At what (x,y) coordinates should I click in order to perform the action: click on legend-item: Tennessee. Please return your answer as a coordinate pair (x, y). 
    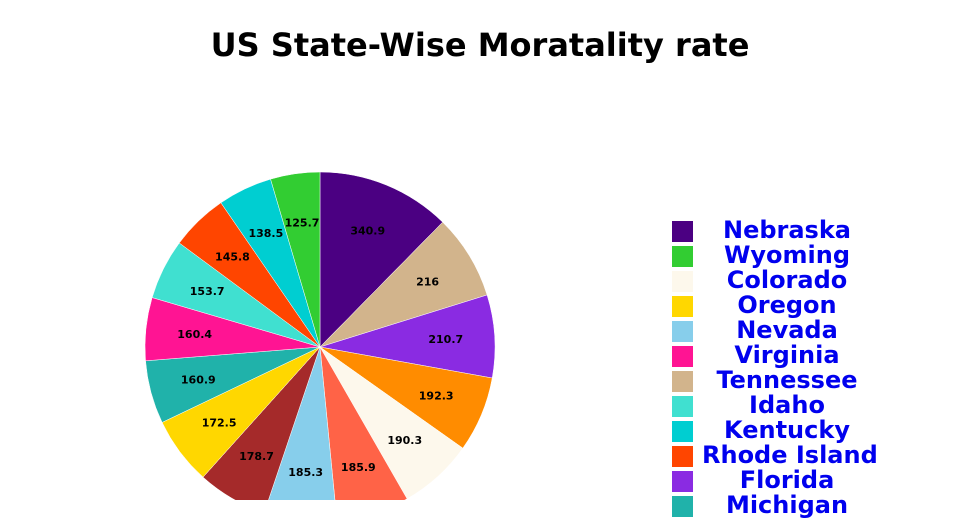
    Looking at the image, I should click on (802, 380).